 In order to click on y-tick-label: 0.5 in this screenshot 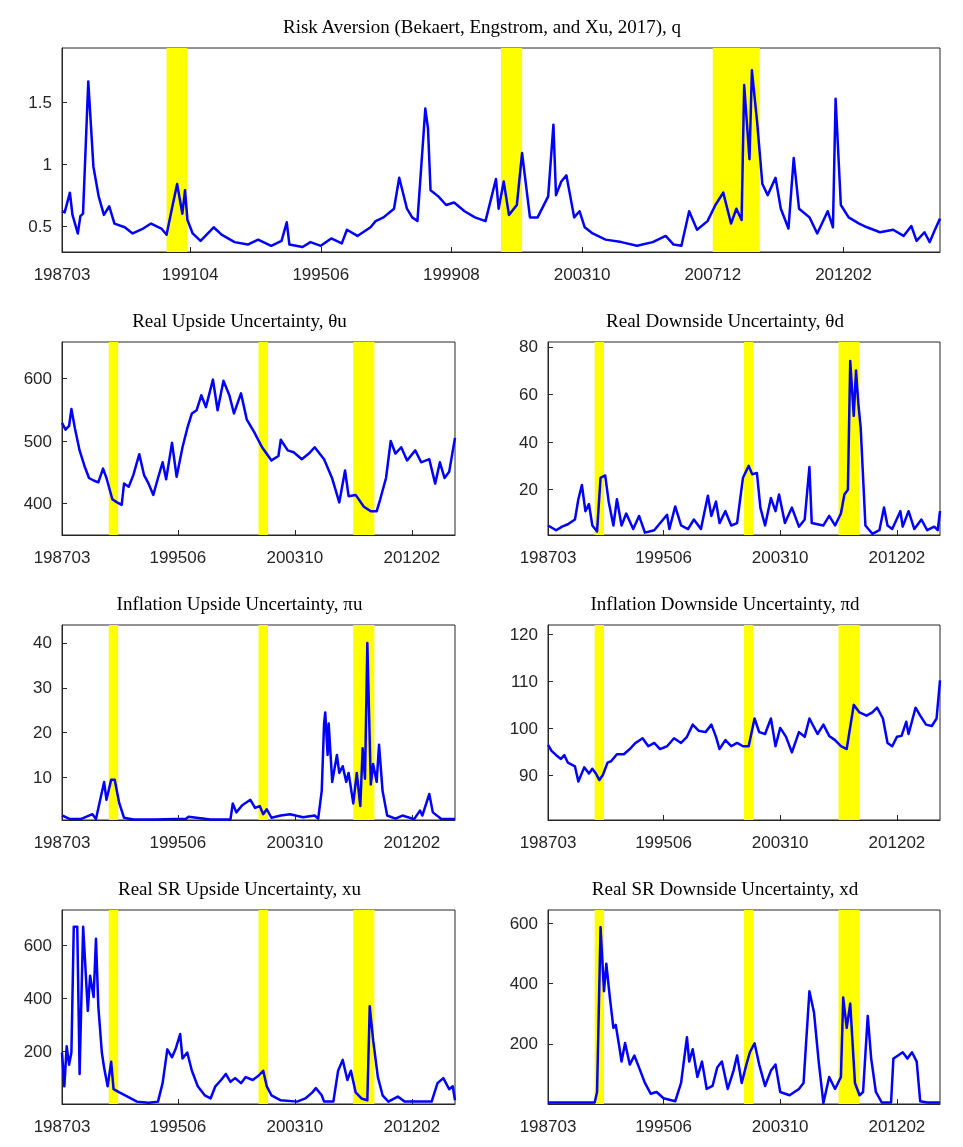, I will do `click(40, 226)`.